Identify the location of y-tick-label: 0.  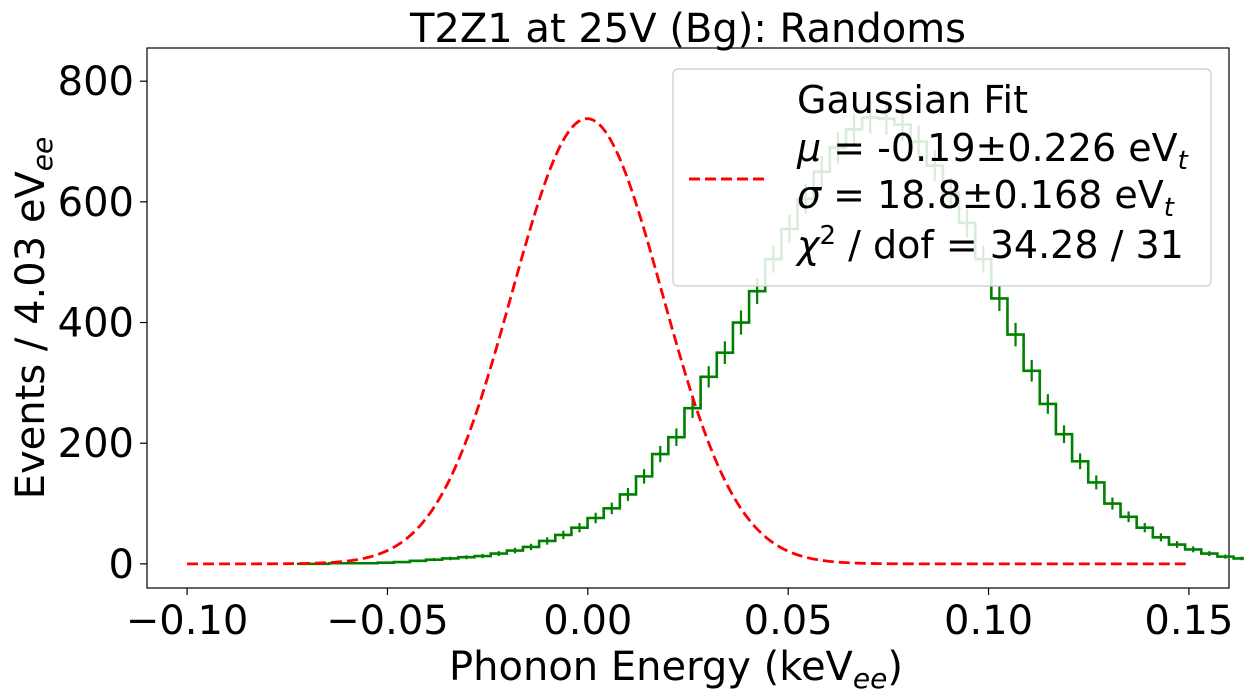
(121, 565).